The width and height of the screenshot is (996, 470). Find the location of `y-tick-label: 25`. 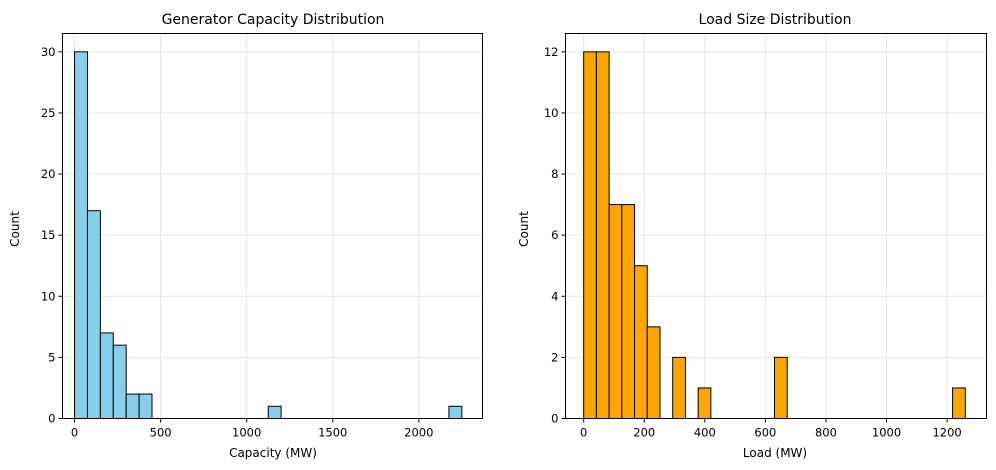

y-tick-label: 25 is located at coordinates (48, 113).